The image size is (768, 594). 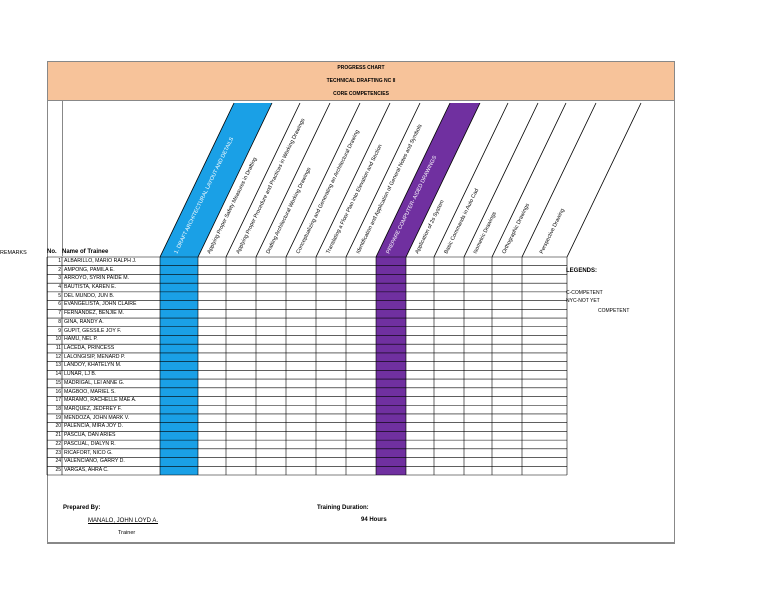 I want to click on trainee-number: 3, so click(x=59, y=278).